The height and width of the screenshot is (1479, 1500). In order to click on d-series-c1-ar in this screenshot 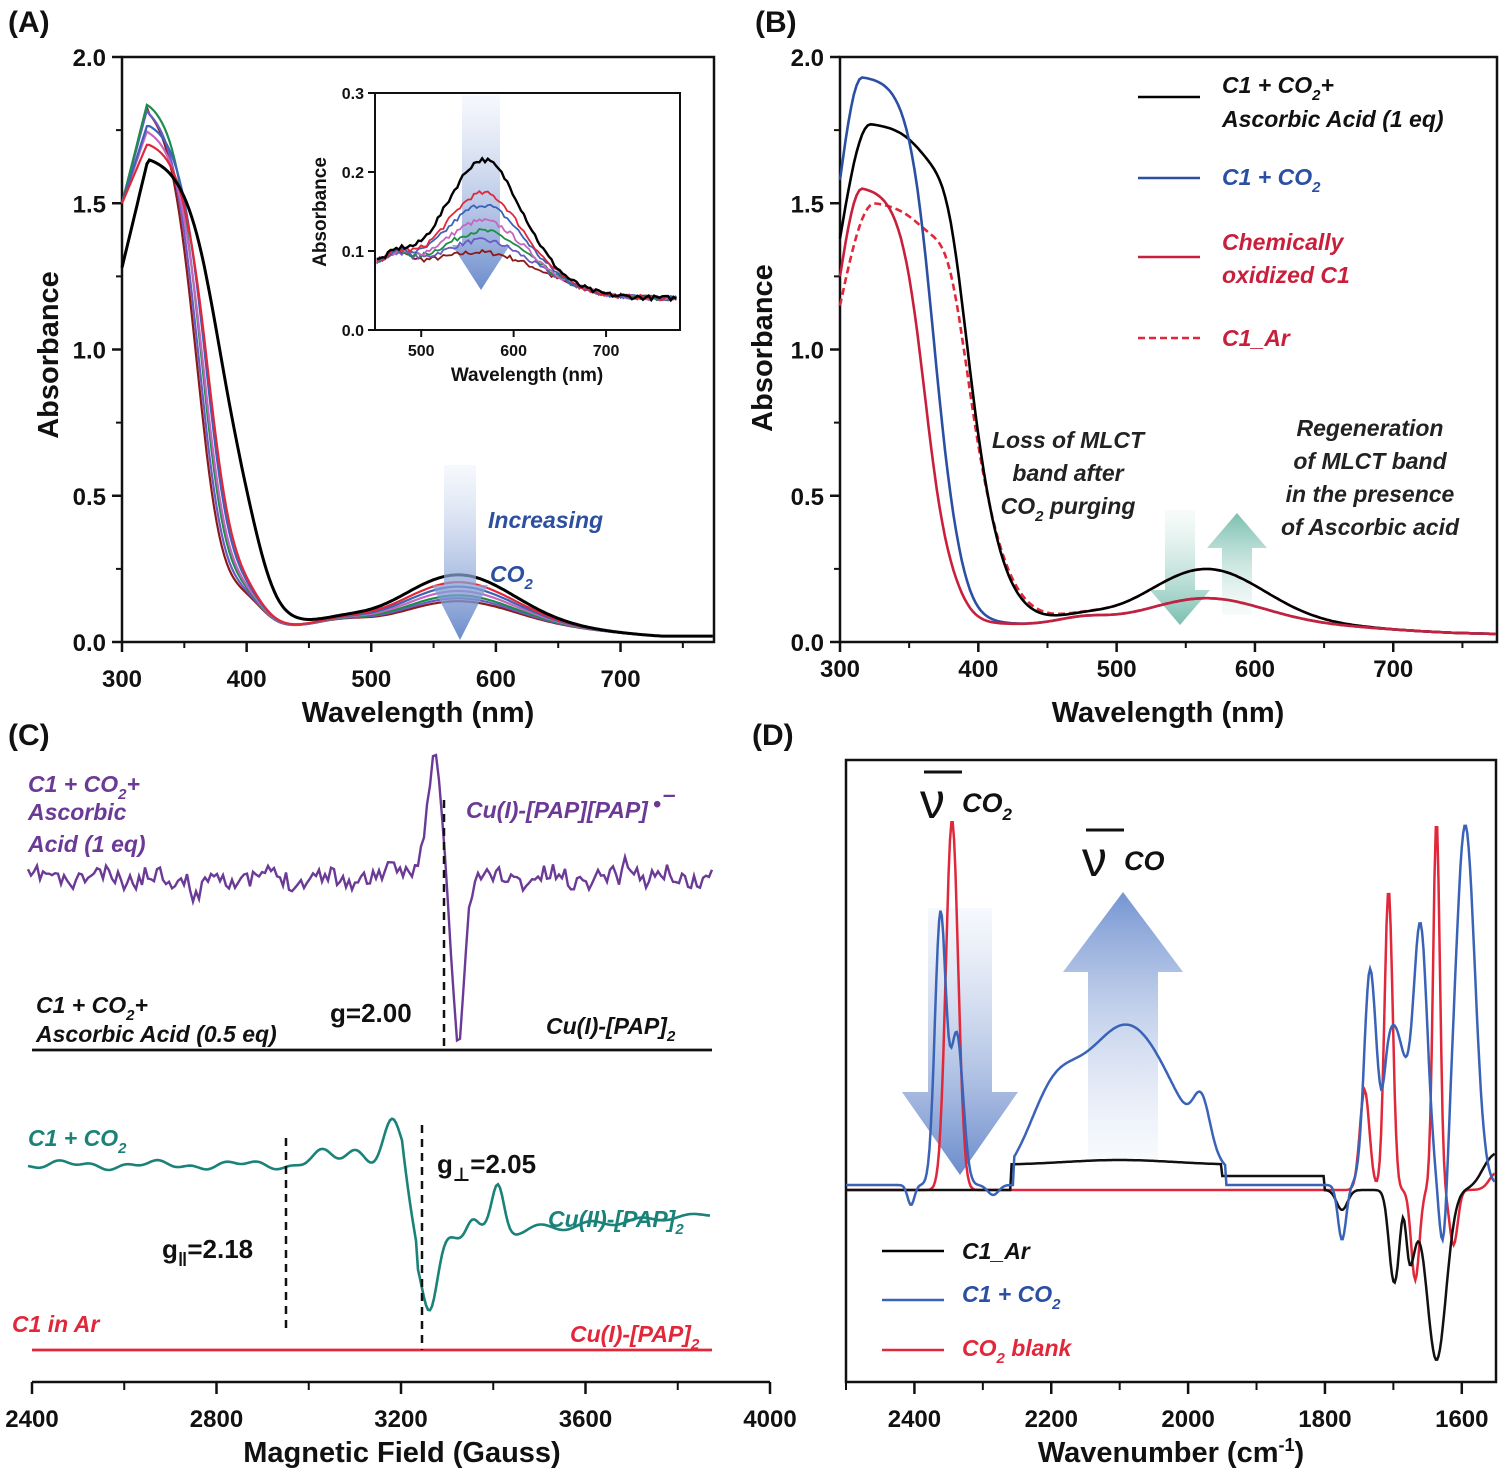, I will do `click(1171, 1256)`.